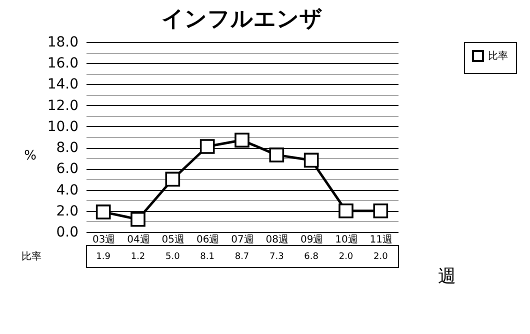 The image size is (530, 334). I want to click on y-tick-label: 14.0, so click(62, 84).